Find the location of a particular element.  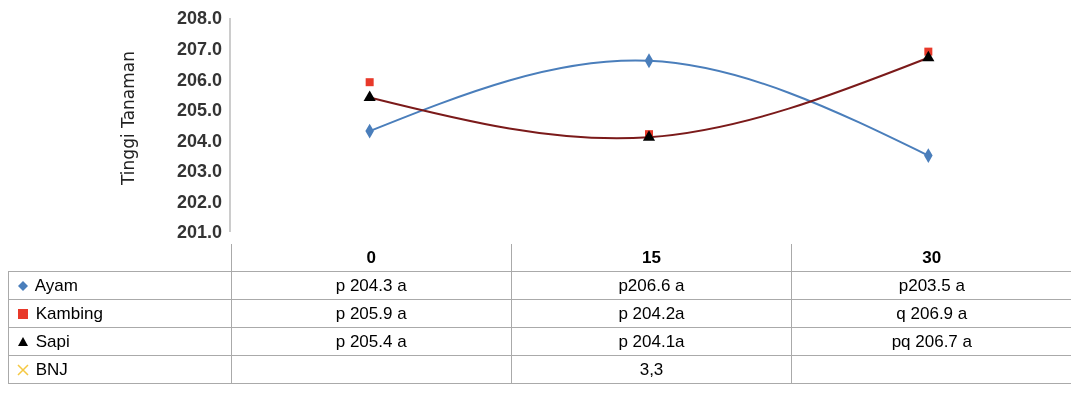

y-tick-label: 208.0 is located at coordinates (199, 18).